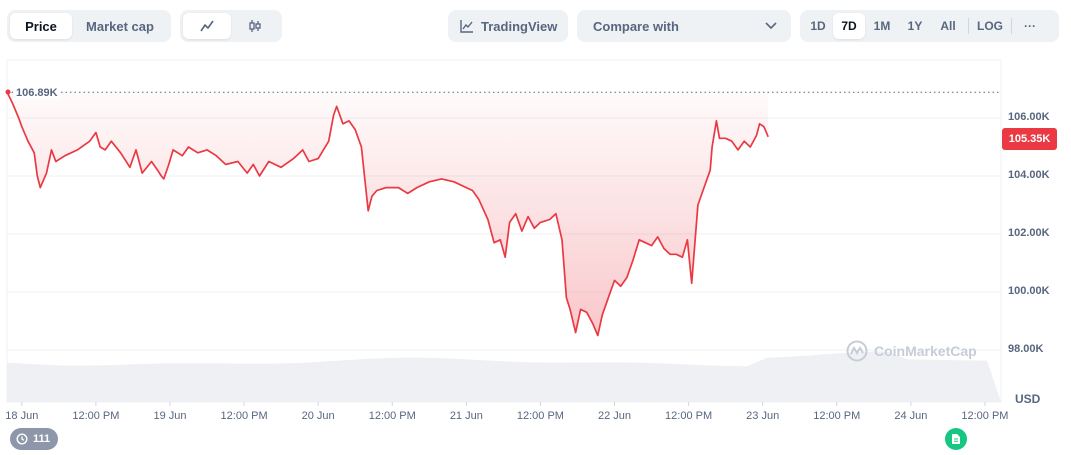 Image resolution: width=1071 pixels, height=455 pixels. I want to click on x-tick-label: 18 Jun, so click(22, 416).